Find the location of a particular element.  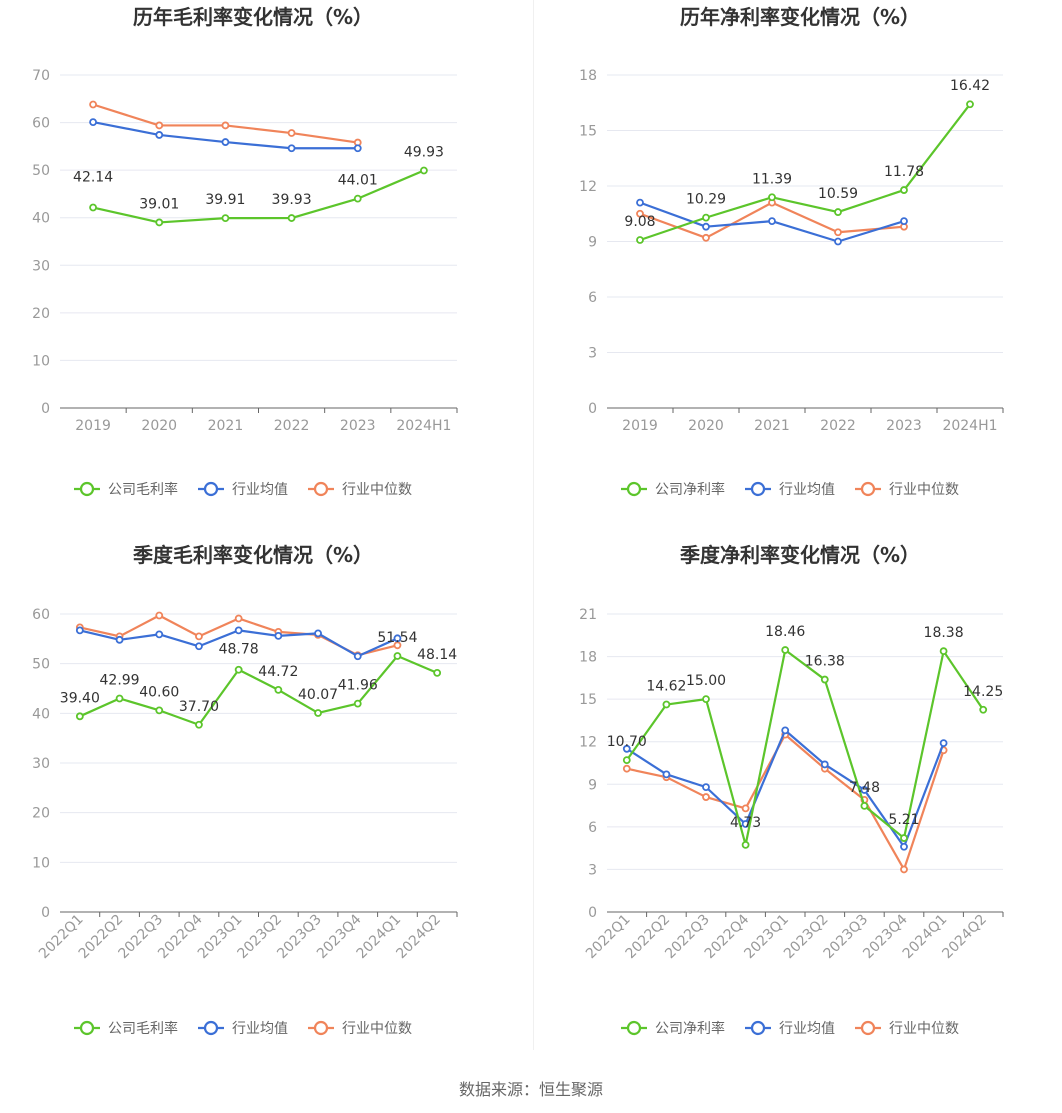

data-label: 9.08 is located at coordinates (639, 222).